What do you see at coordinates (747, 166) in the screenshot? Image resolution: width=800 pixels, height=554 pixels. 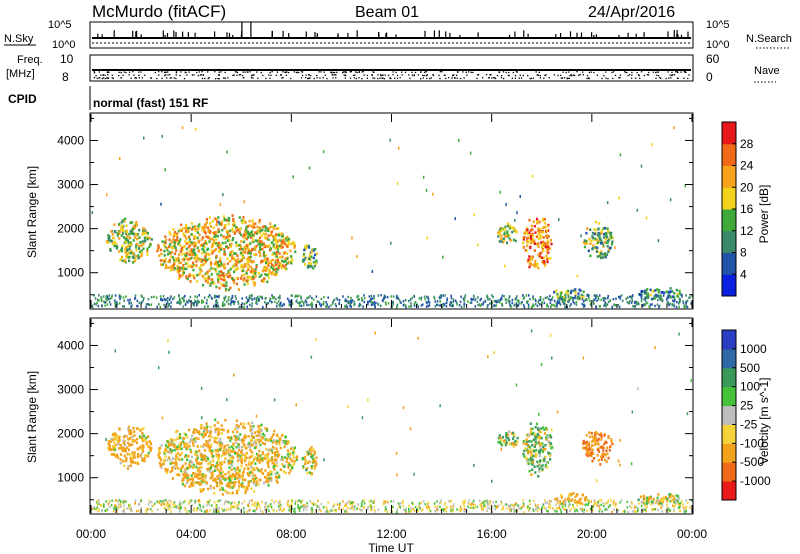 I see `colorbar-tick-label: 24` at bounding box center [747, 166].